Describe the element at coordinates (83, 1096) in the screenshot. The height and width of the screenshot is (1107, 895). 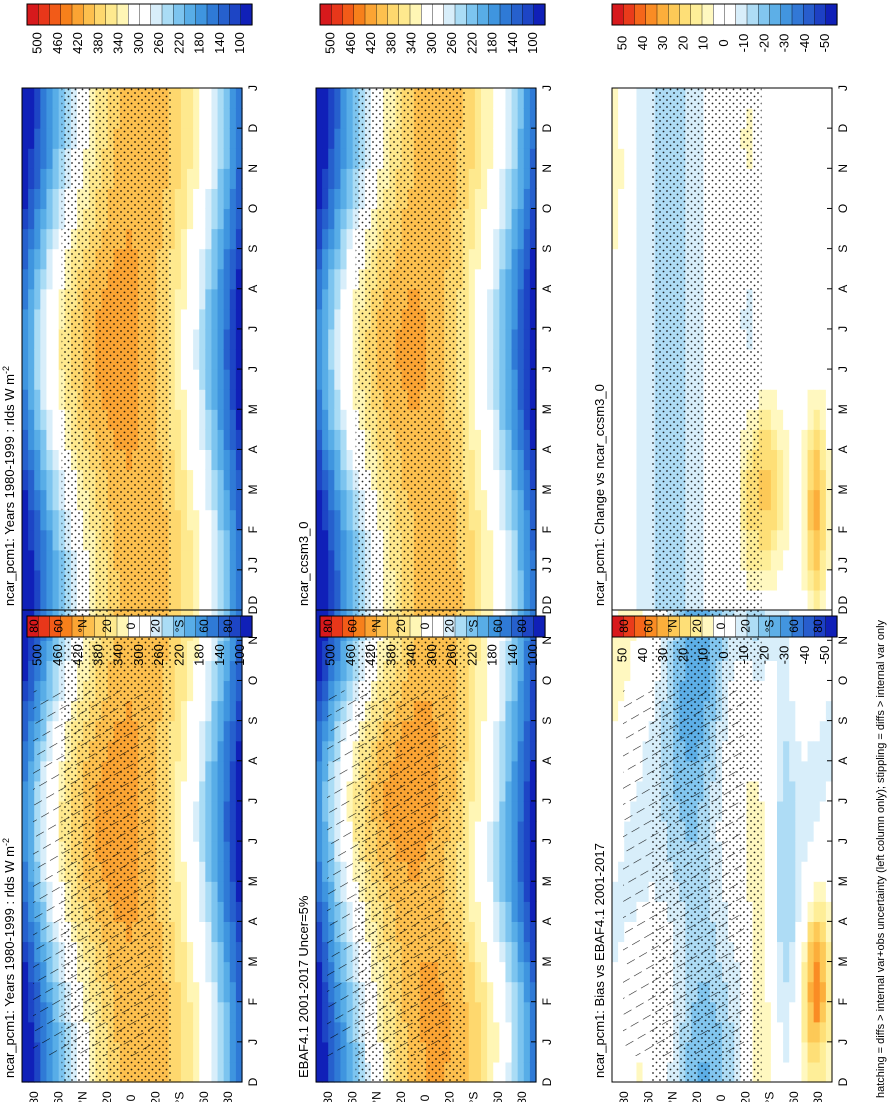
I see `lat-tick-label: °N` at that location.